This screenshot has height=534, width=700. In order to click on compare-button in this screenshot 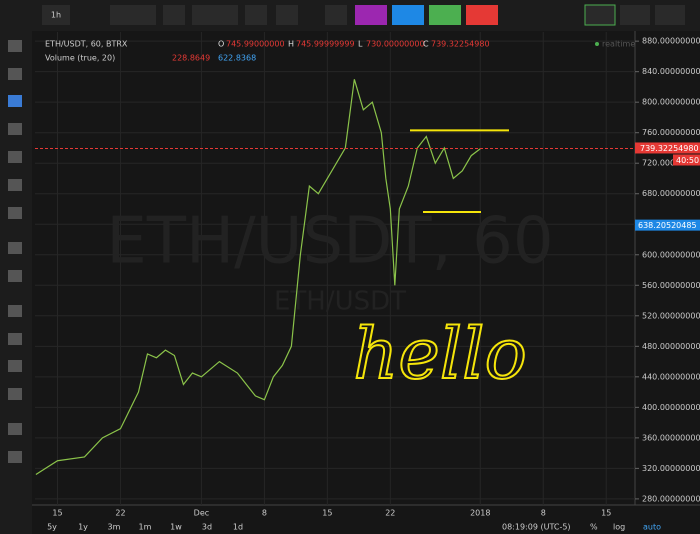, I will do `click(256, 15)`.